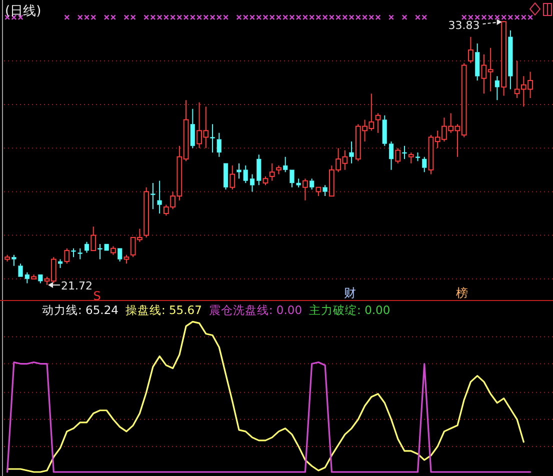  I want to click on text: 榜, so click(462, 293).